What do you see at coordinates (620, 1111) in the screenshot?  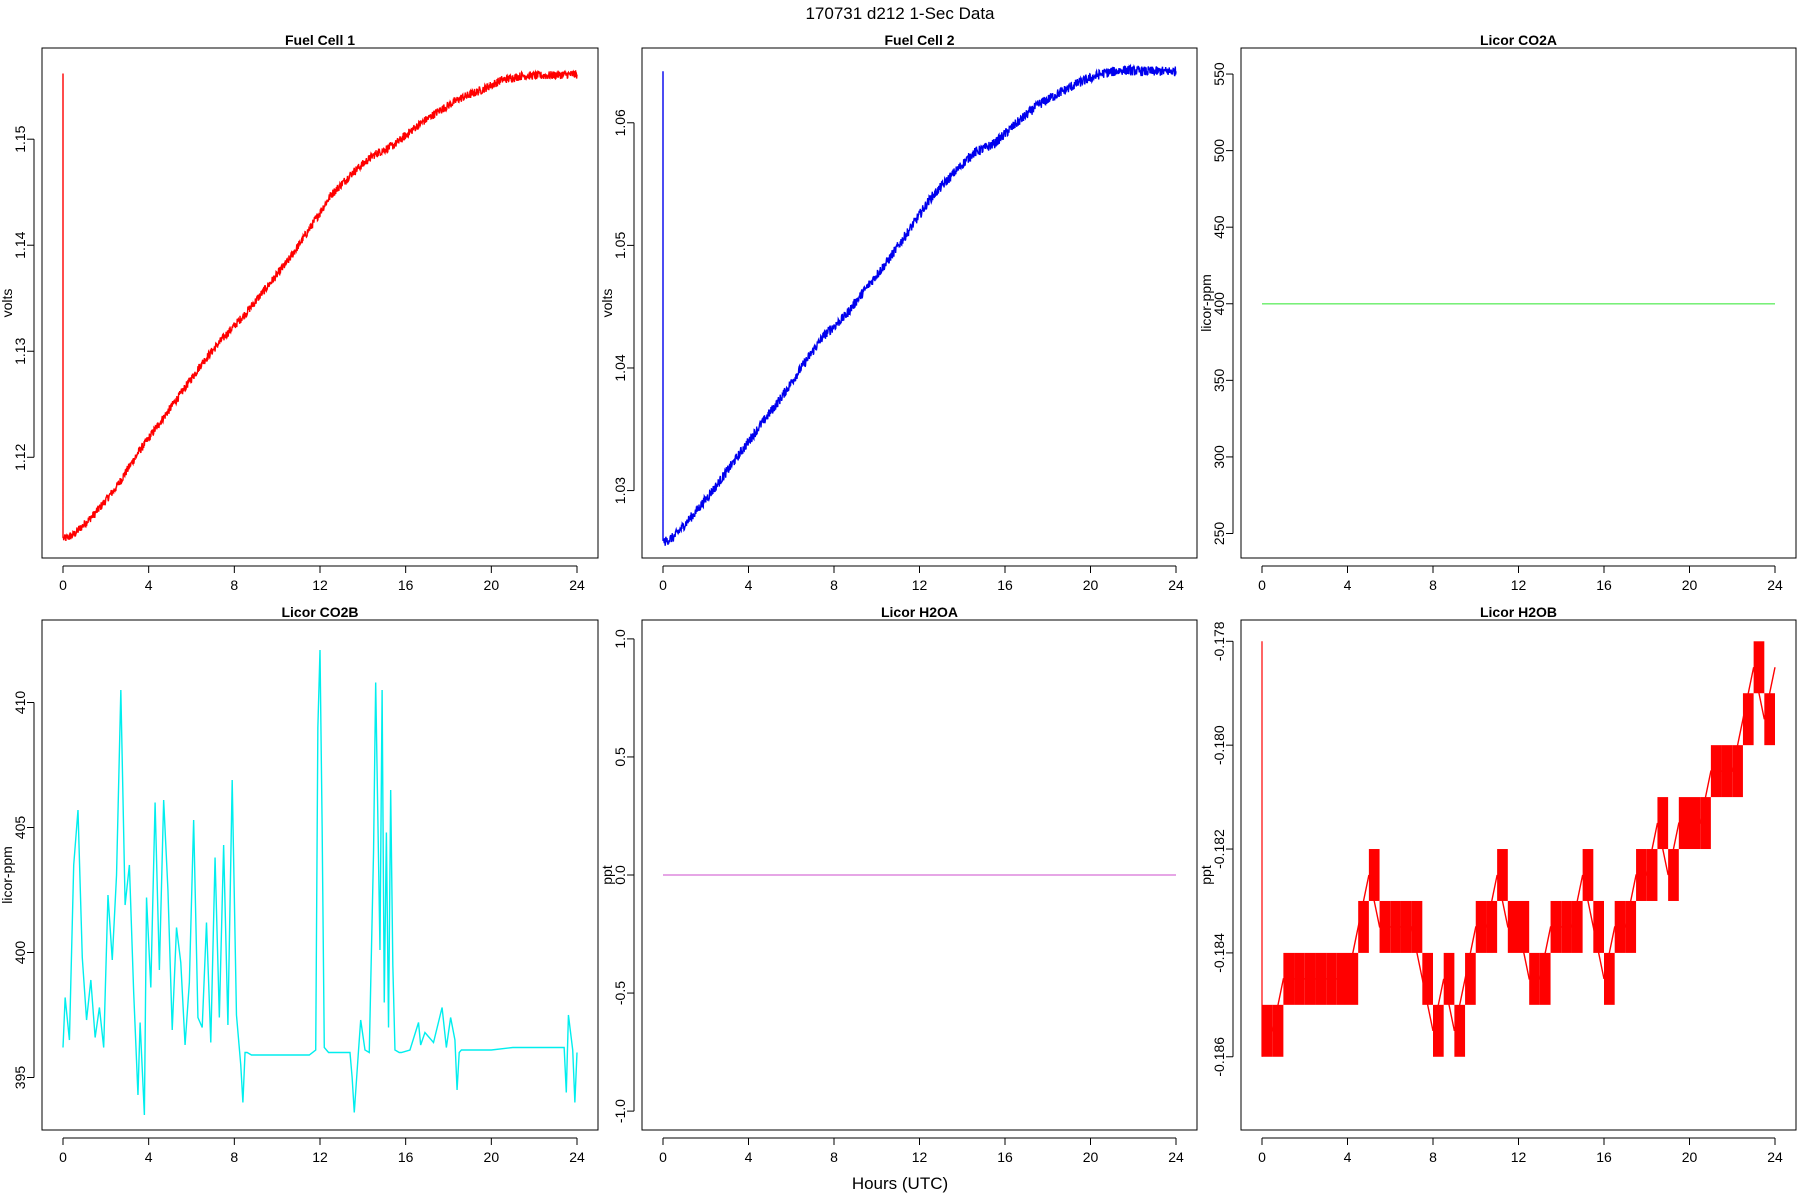 I see `y-tick-label: -1.0` at bounding box center [620, 1111].